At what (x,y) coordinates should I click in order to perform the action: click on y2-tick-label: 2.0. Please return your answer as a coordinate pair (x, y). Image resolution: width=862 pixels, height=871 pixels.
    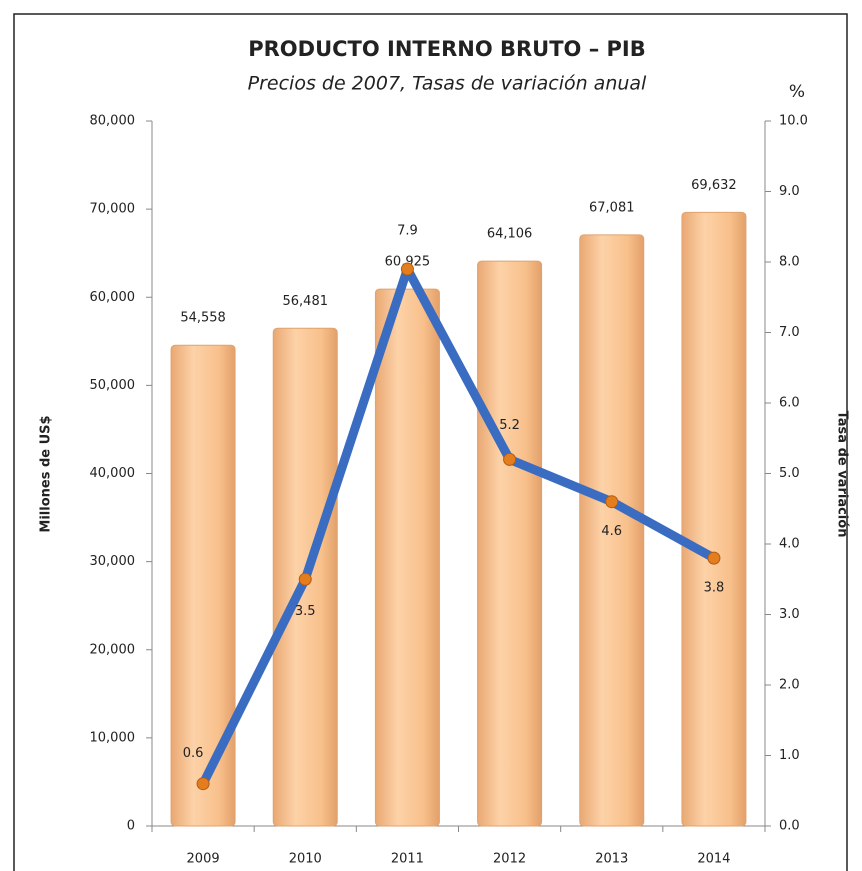
    Looking at the image, I should click on (789, 685).